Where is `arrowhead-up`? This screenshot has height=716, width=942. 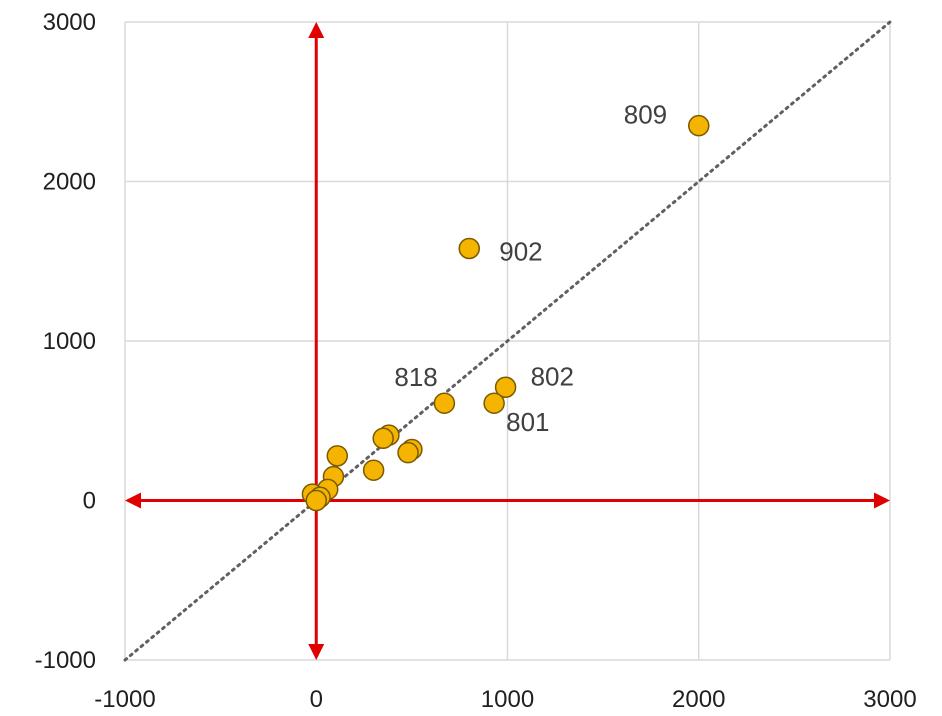
arrowhead-up is located at coordinates (316, 30).